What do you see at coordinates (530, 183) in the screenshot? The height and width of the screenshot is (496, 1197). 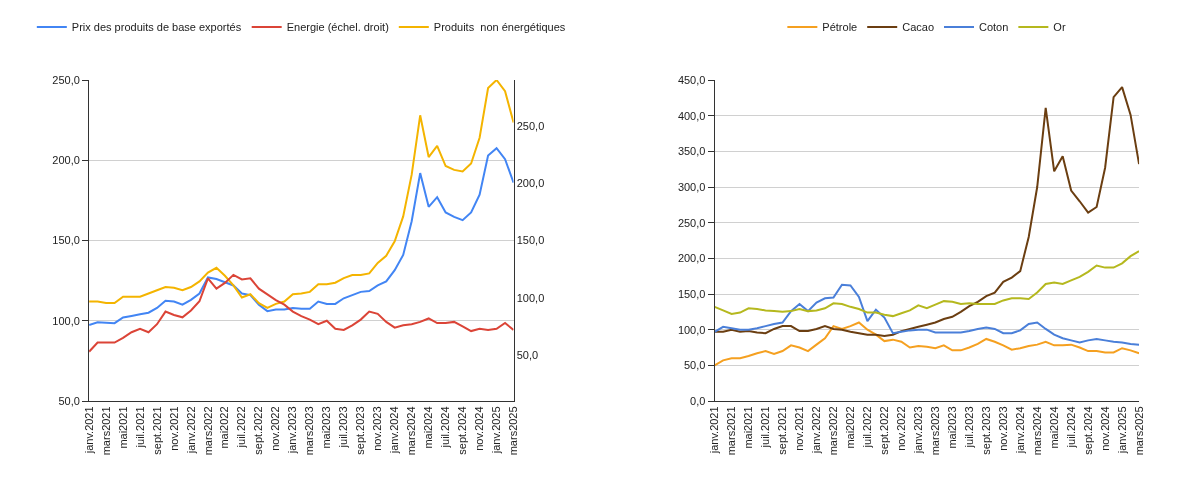 I see `y2-tick-label: 200,0` at bounding box center [530, 183].